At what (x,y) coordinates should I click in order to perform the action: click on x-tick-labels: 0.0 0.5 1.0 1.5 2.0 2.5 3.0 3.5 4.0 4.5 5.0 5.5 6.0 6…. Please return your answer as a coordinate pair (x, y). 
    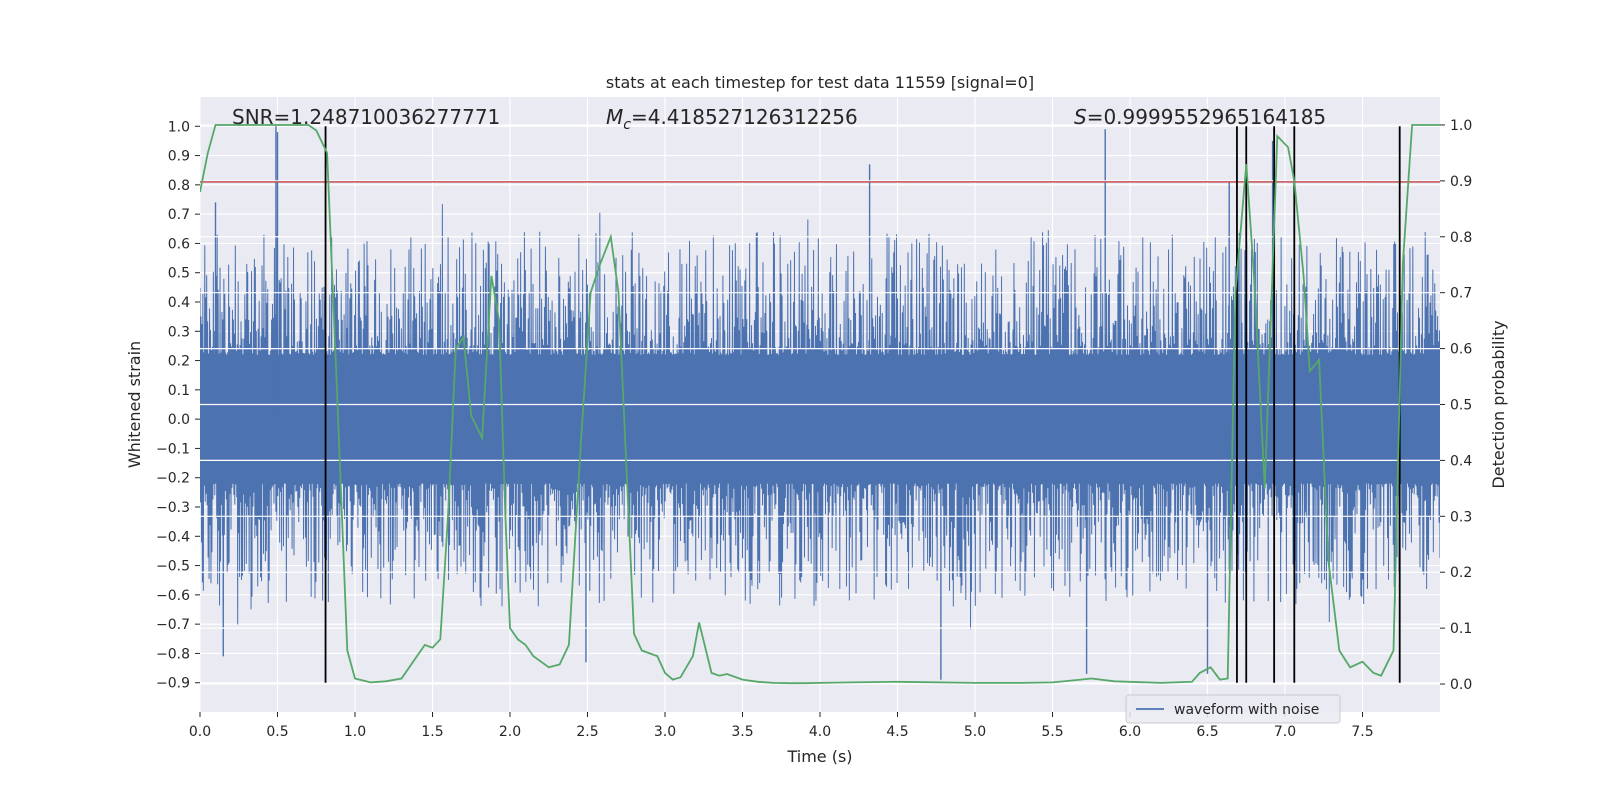
    Looking at the image, I should click on (781, 726).